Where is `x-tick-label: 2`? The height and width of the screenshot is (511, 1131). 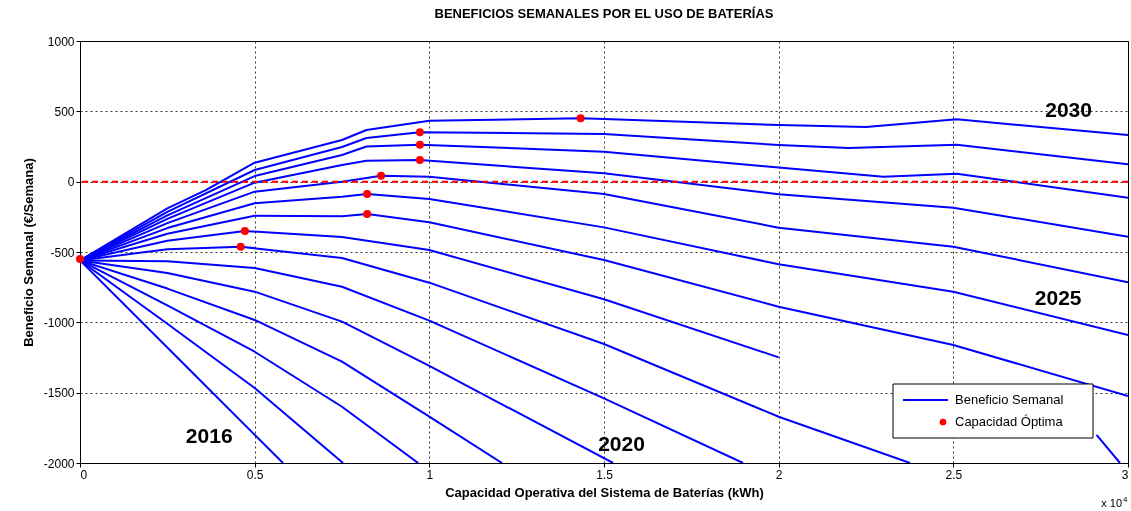 x-tick-label: 2 is located at coordinates (779, 474).